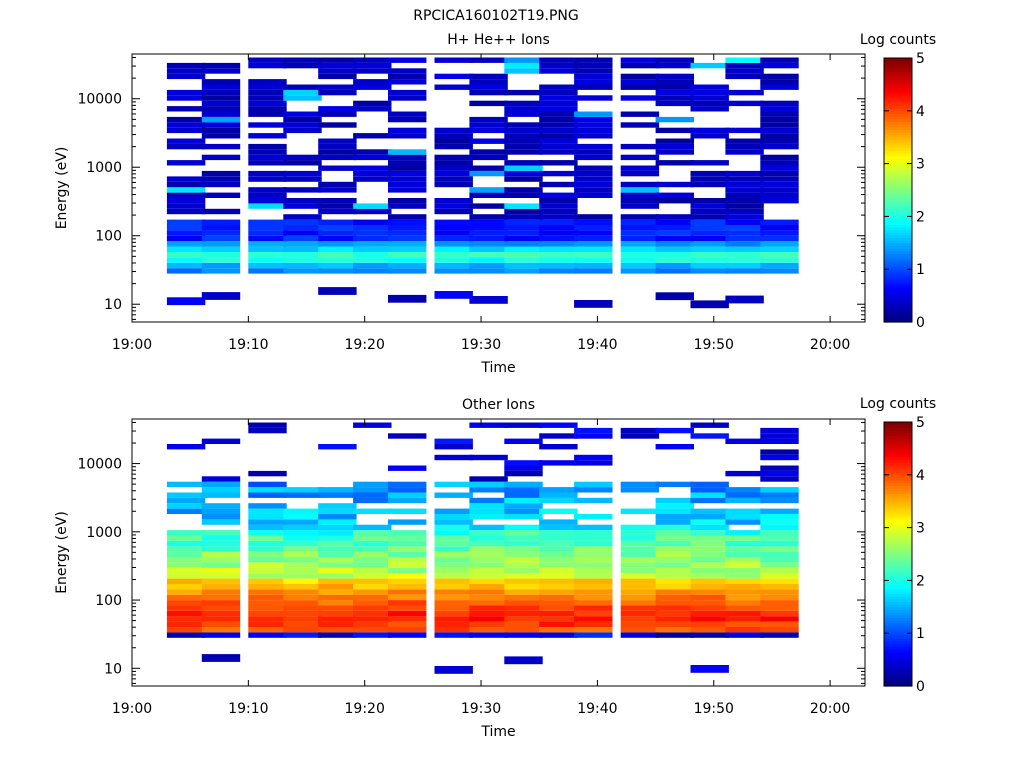  I want to click on y-tick-label: 100, so click(108, 237).